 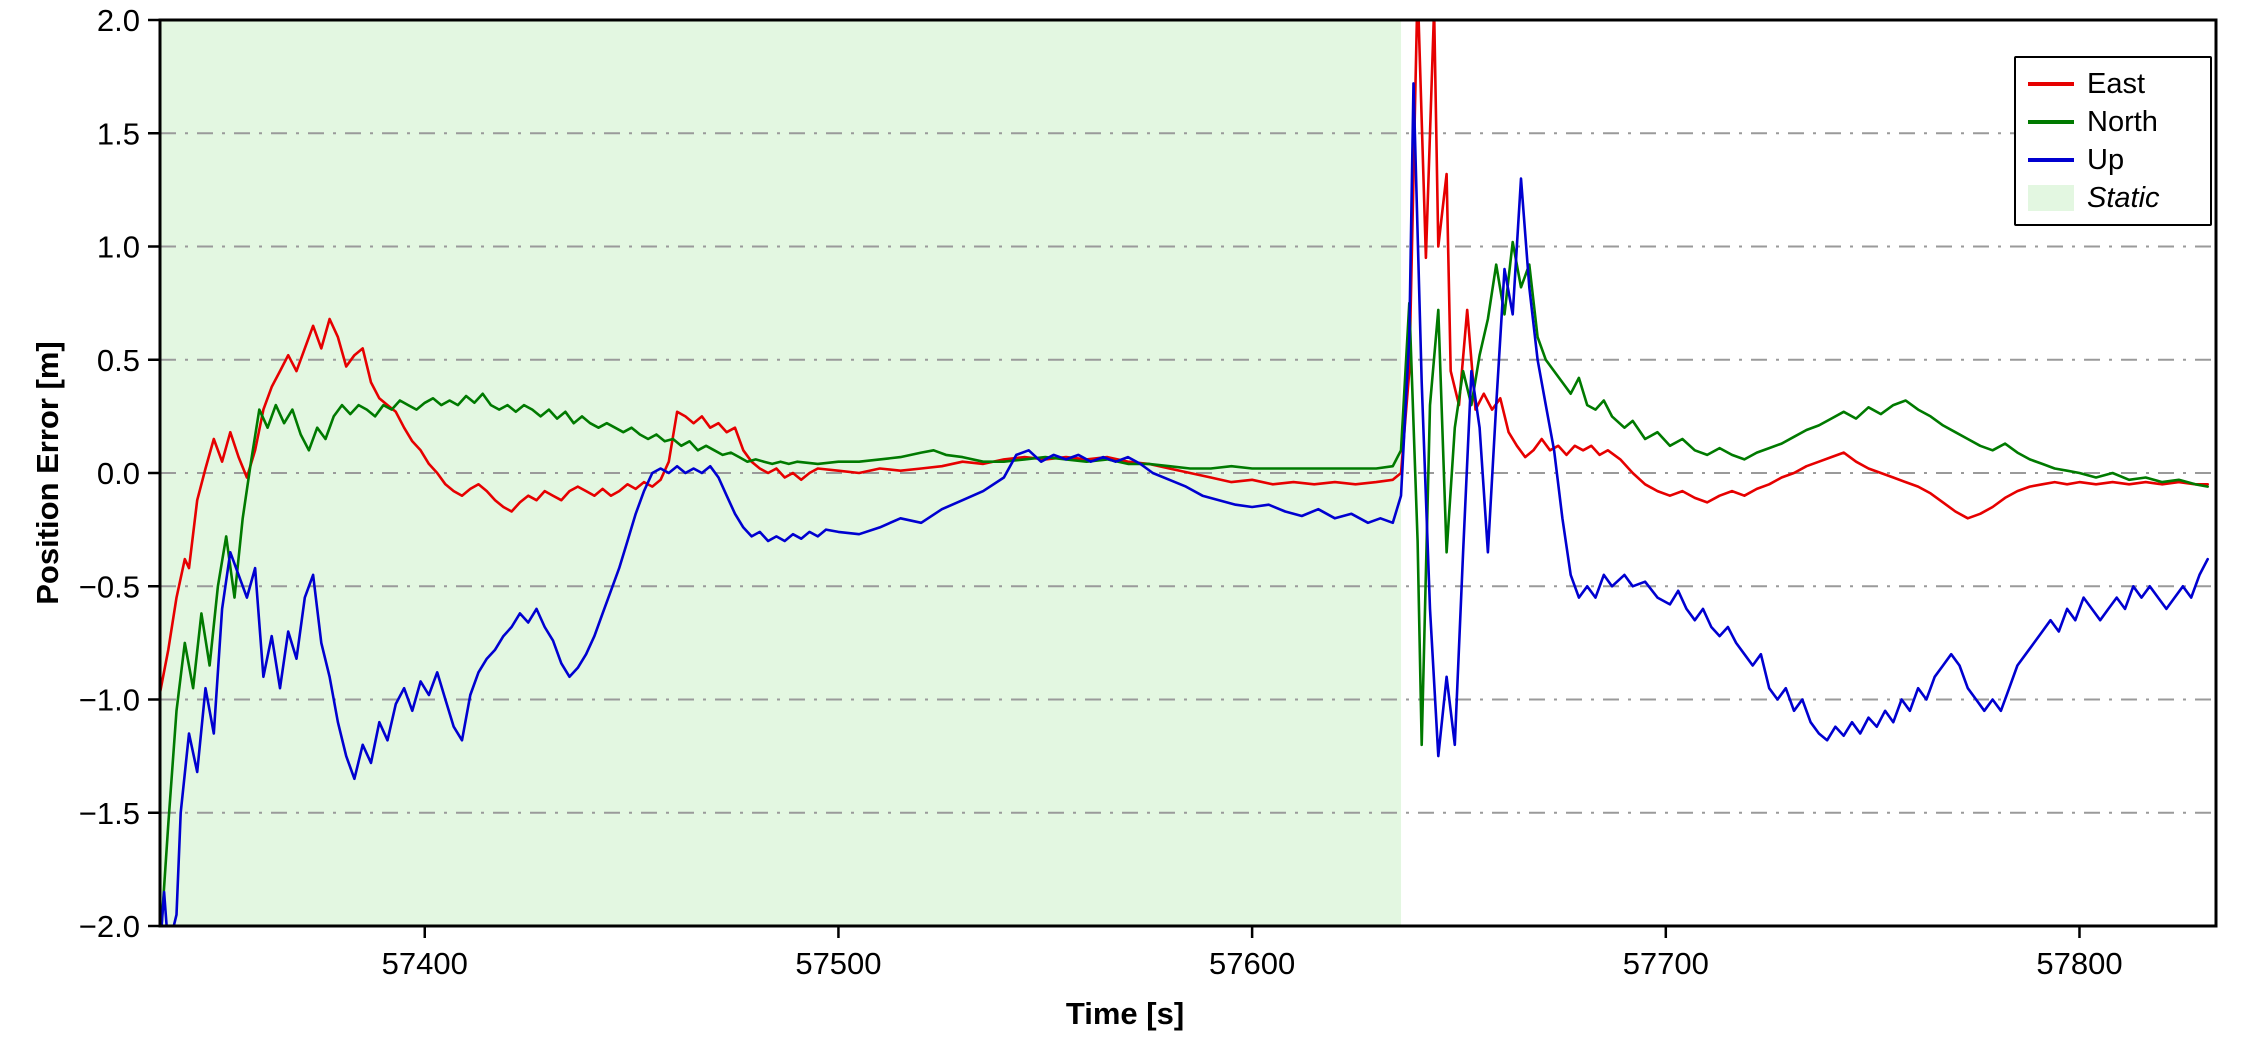 What do you see at coordinates (1666, 963) in the screenshot?
I see `x-tick-label: 57700` at bounding box center [1666, 963].